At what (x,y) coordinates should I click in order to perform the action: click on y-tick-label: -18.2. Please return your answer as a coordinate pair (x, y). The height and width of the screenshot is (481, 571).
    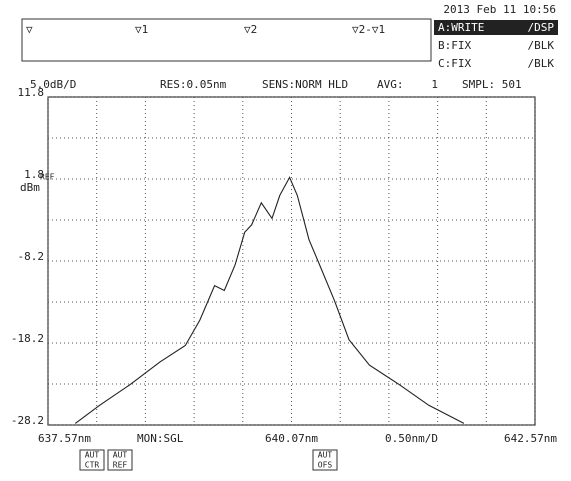
    Looking at the image, I should click on (27, 338).